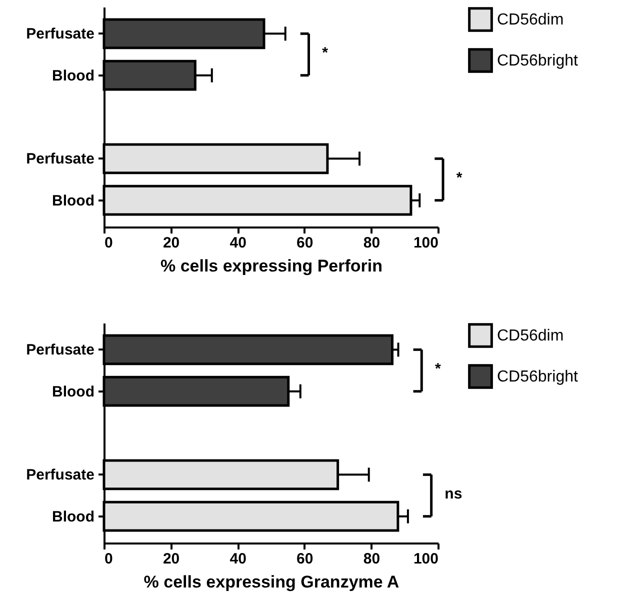  Describe the element at coordinates (272, 582) in the screenshot. I see `x-axis-title: % cells expressing Granzyme A` at that location.